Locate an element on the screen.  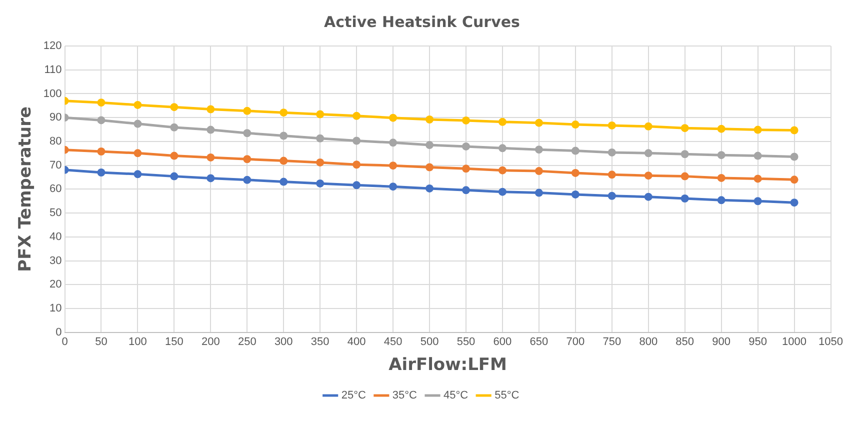
x-tick-label: 600 is located at coordinates (502, 342).